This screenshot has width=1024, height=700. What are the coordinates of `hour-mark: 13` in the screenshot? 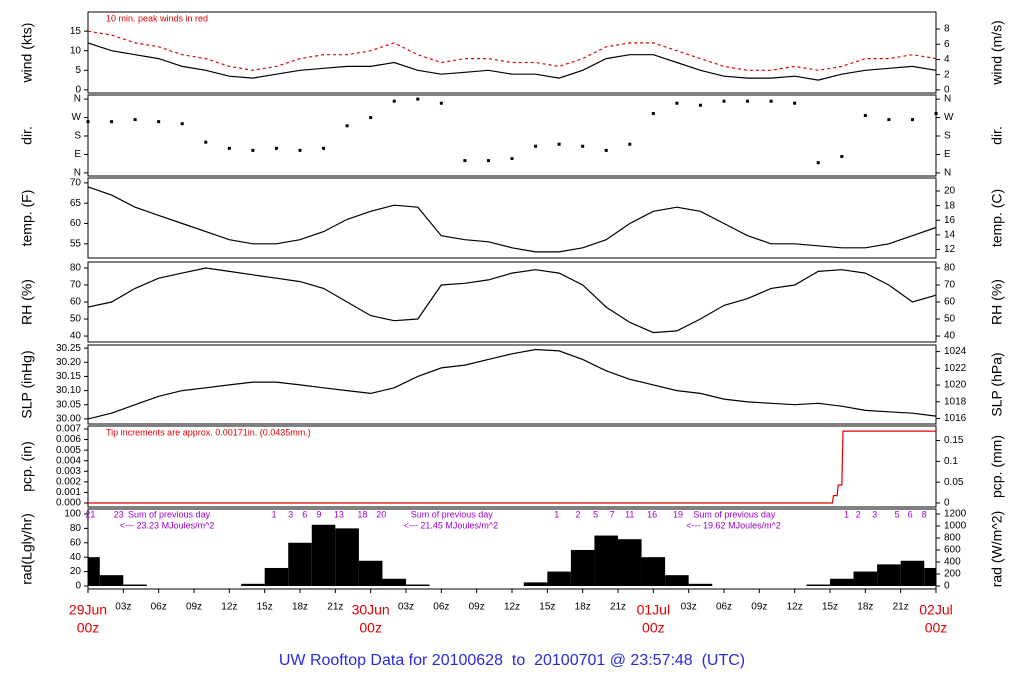 It's located at (339, 514).